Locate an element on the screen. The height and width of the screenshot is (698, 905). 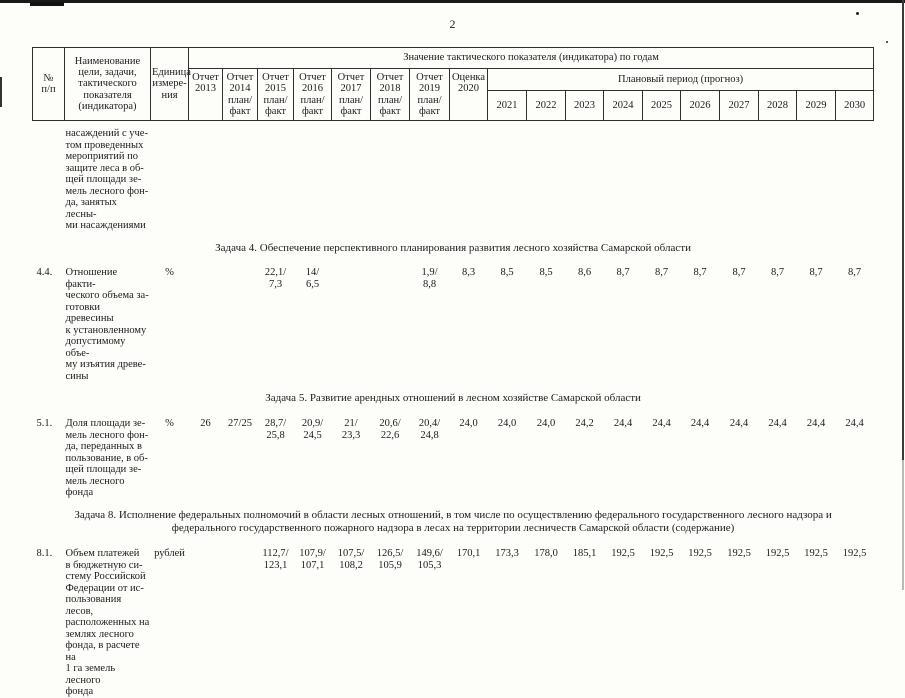
value-cell: 20,4/ 24,8 is located at coordinates (429, 429).